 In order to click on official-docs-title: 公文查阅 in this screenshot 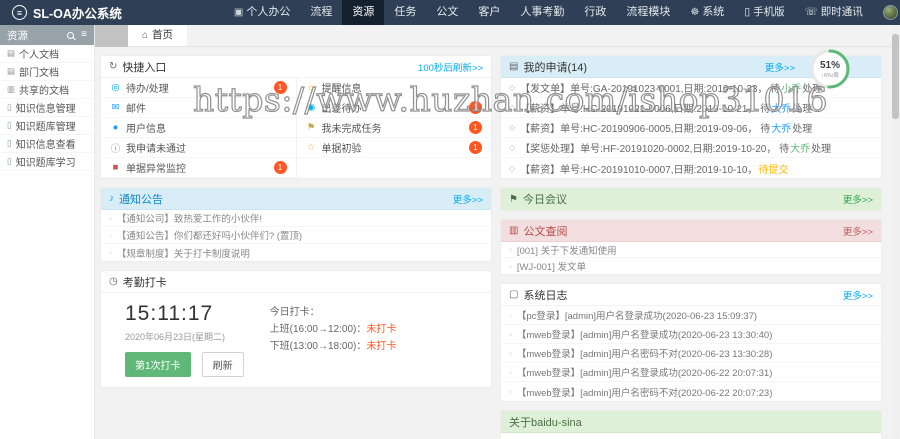, I will do `click(545, 231)`.